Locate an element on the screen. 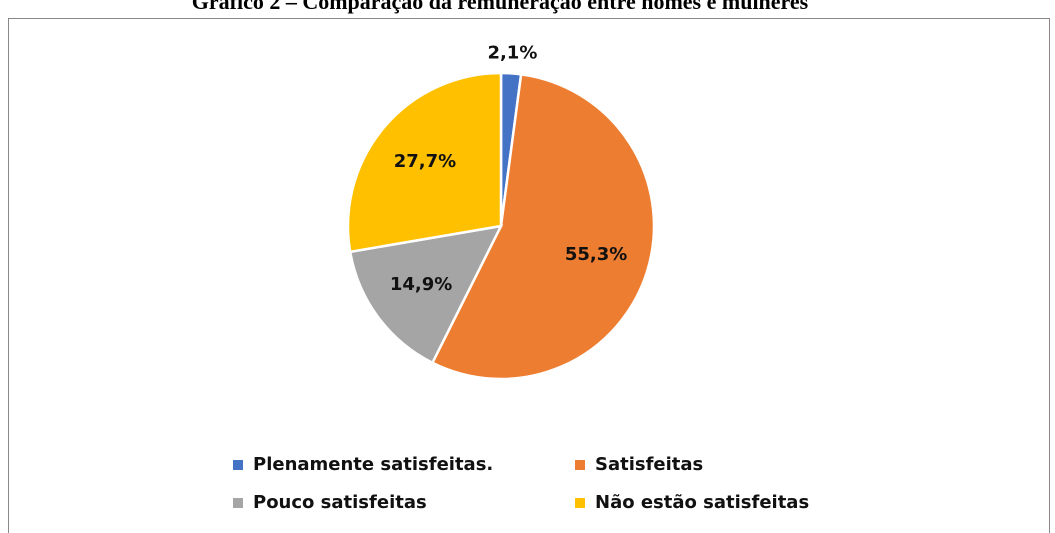 This screenshot has width=1055, height=533. legend-label: Pouco satisfeitas is located at coordinates (340, 502).